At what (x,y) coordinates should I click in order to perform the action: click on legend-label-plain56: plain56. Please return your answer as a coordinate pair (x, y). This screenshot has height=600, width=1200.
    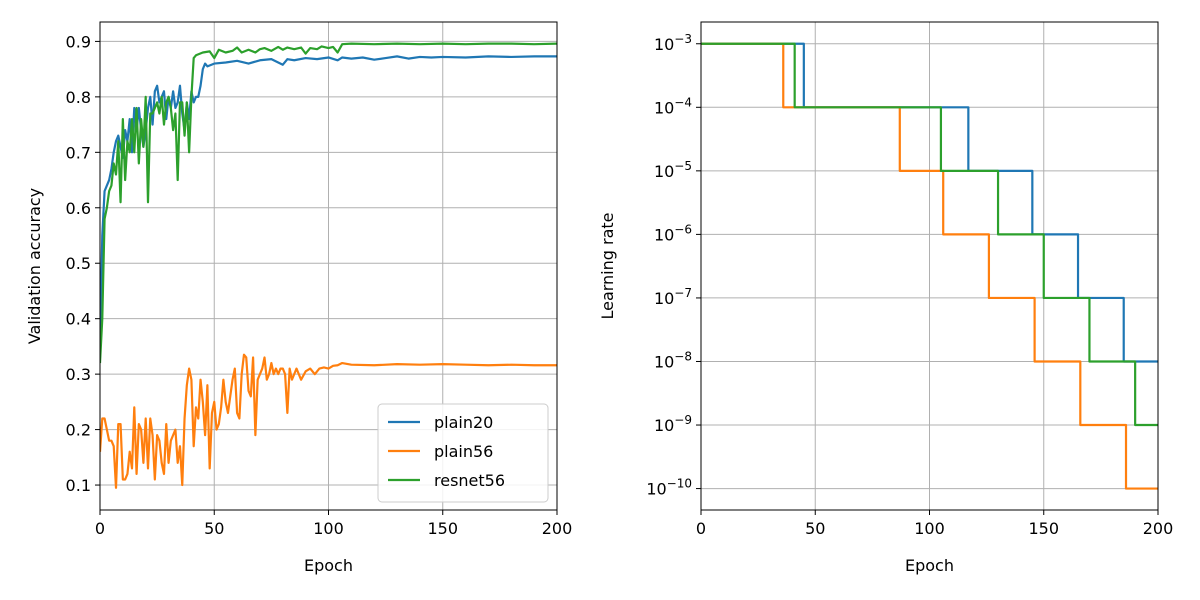
    Looking at the image, I should click on (463, 451).